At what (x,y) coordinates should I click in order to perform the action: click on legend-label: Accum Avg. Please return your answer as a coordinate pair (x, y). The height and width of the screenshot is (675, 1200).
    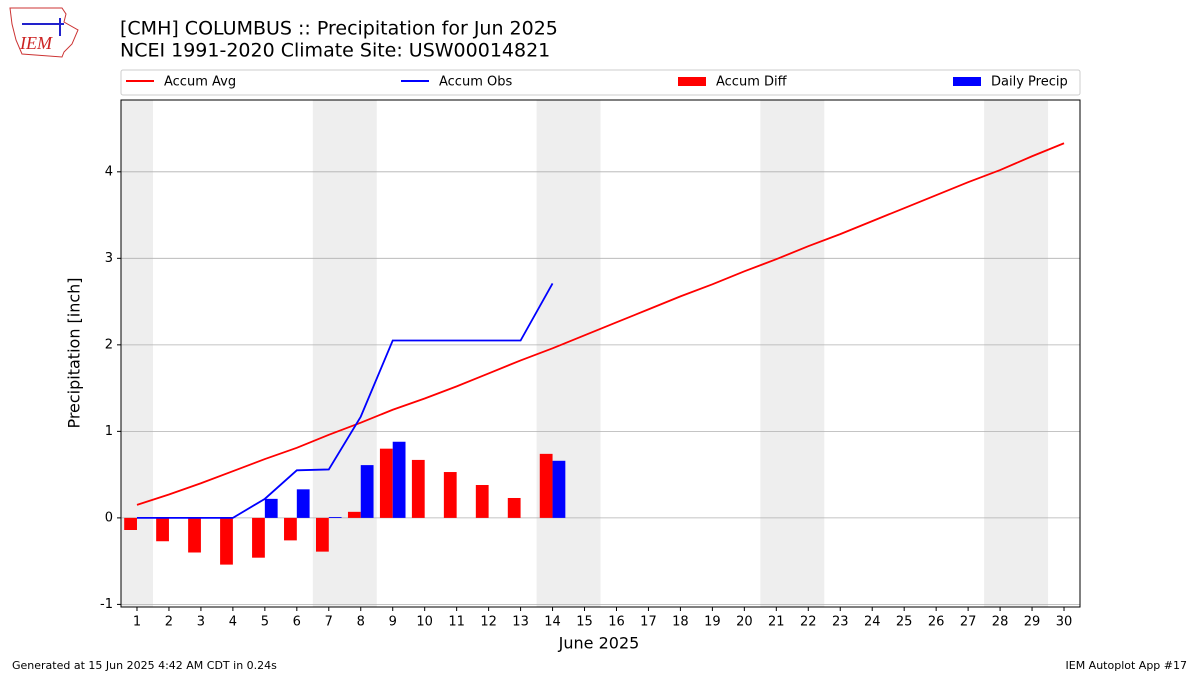
    Looking at the image, I should click on (200, 82).